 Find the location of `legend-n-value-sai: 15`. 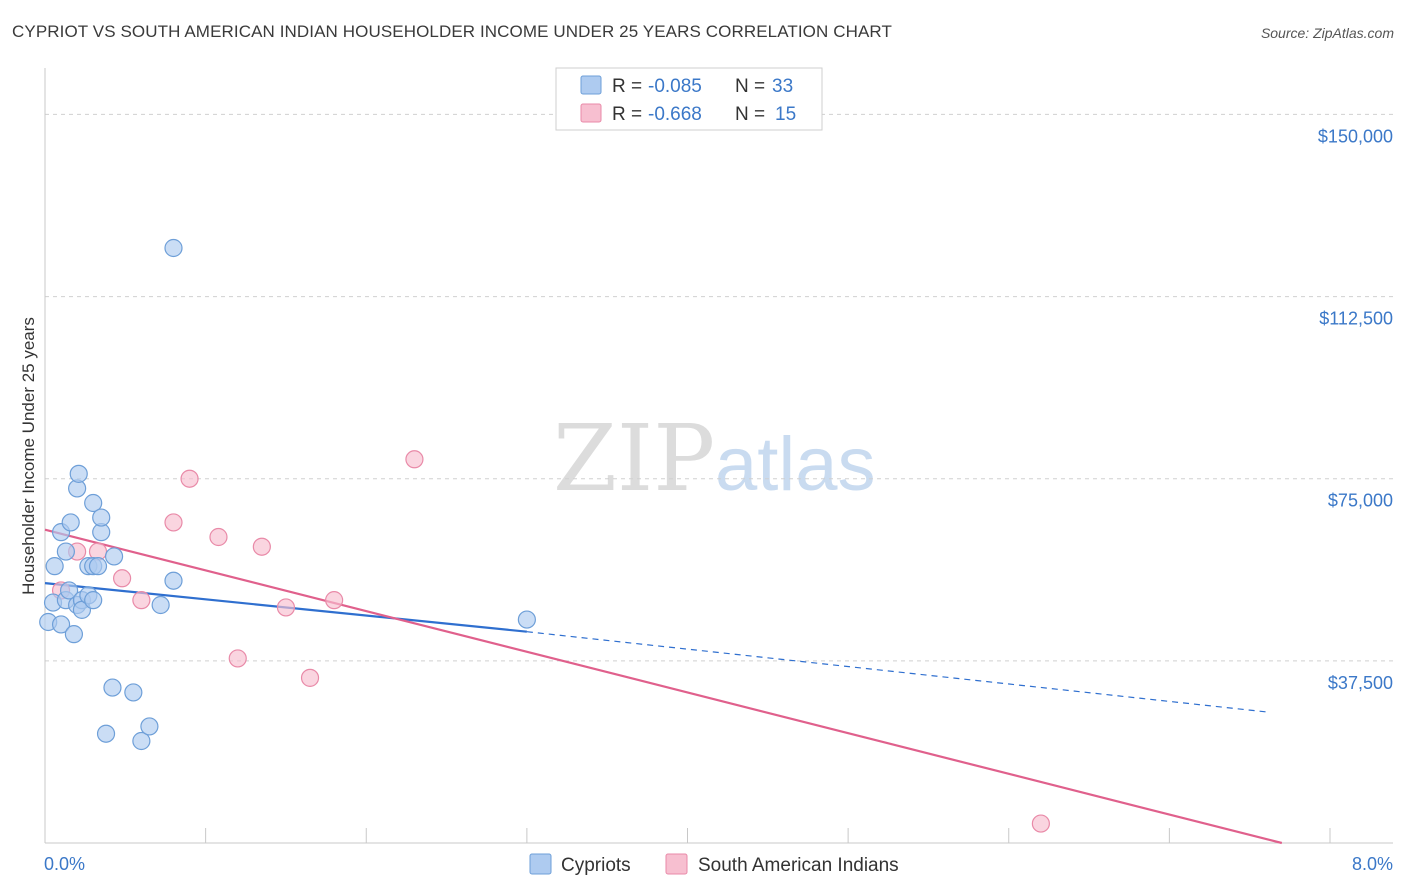

legend-n-value-sai: 15 is located at coordinates (785, 114).